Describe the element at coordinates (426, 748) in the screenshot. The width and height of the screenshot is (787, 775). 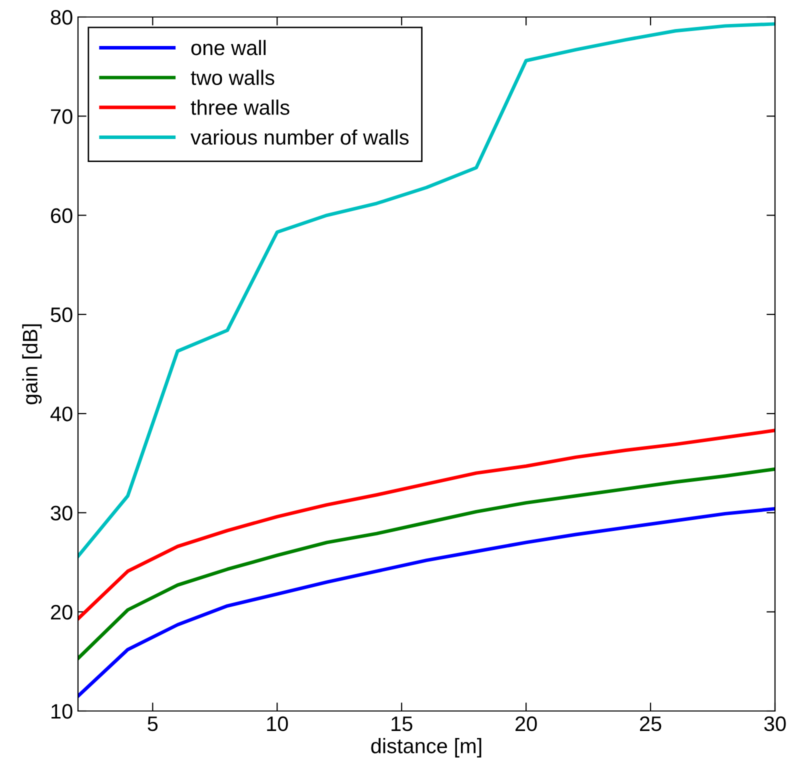
I see `x-axis-title: distance [m]` at that location.